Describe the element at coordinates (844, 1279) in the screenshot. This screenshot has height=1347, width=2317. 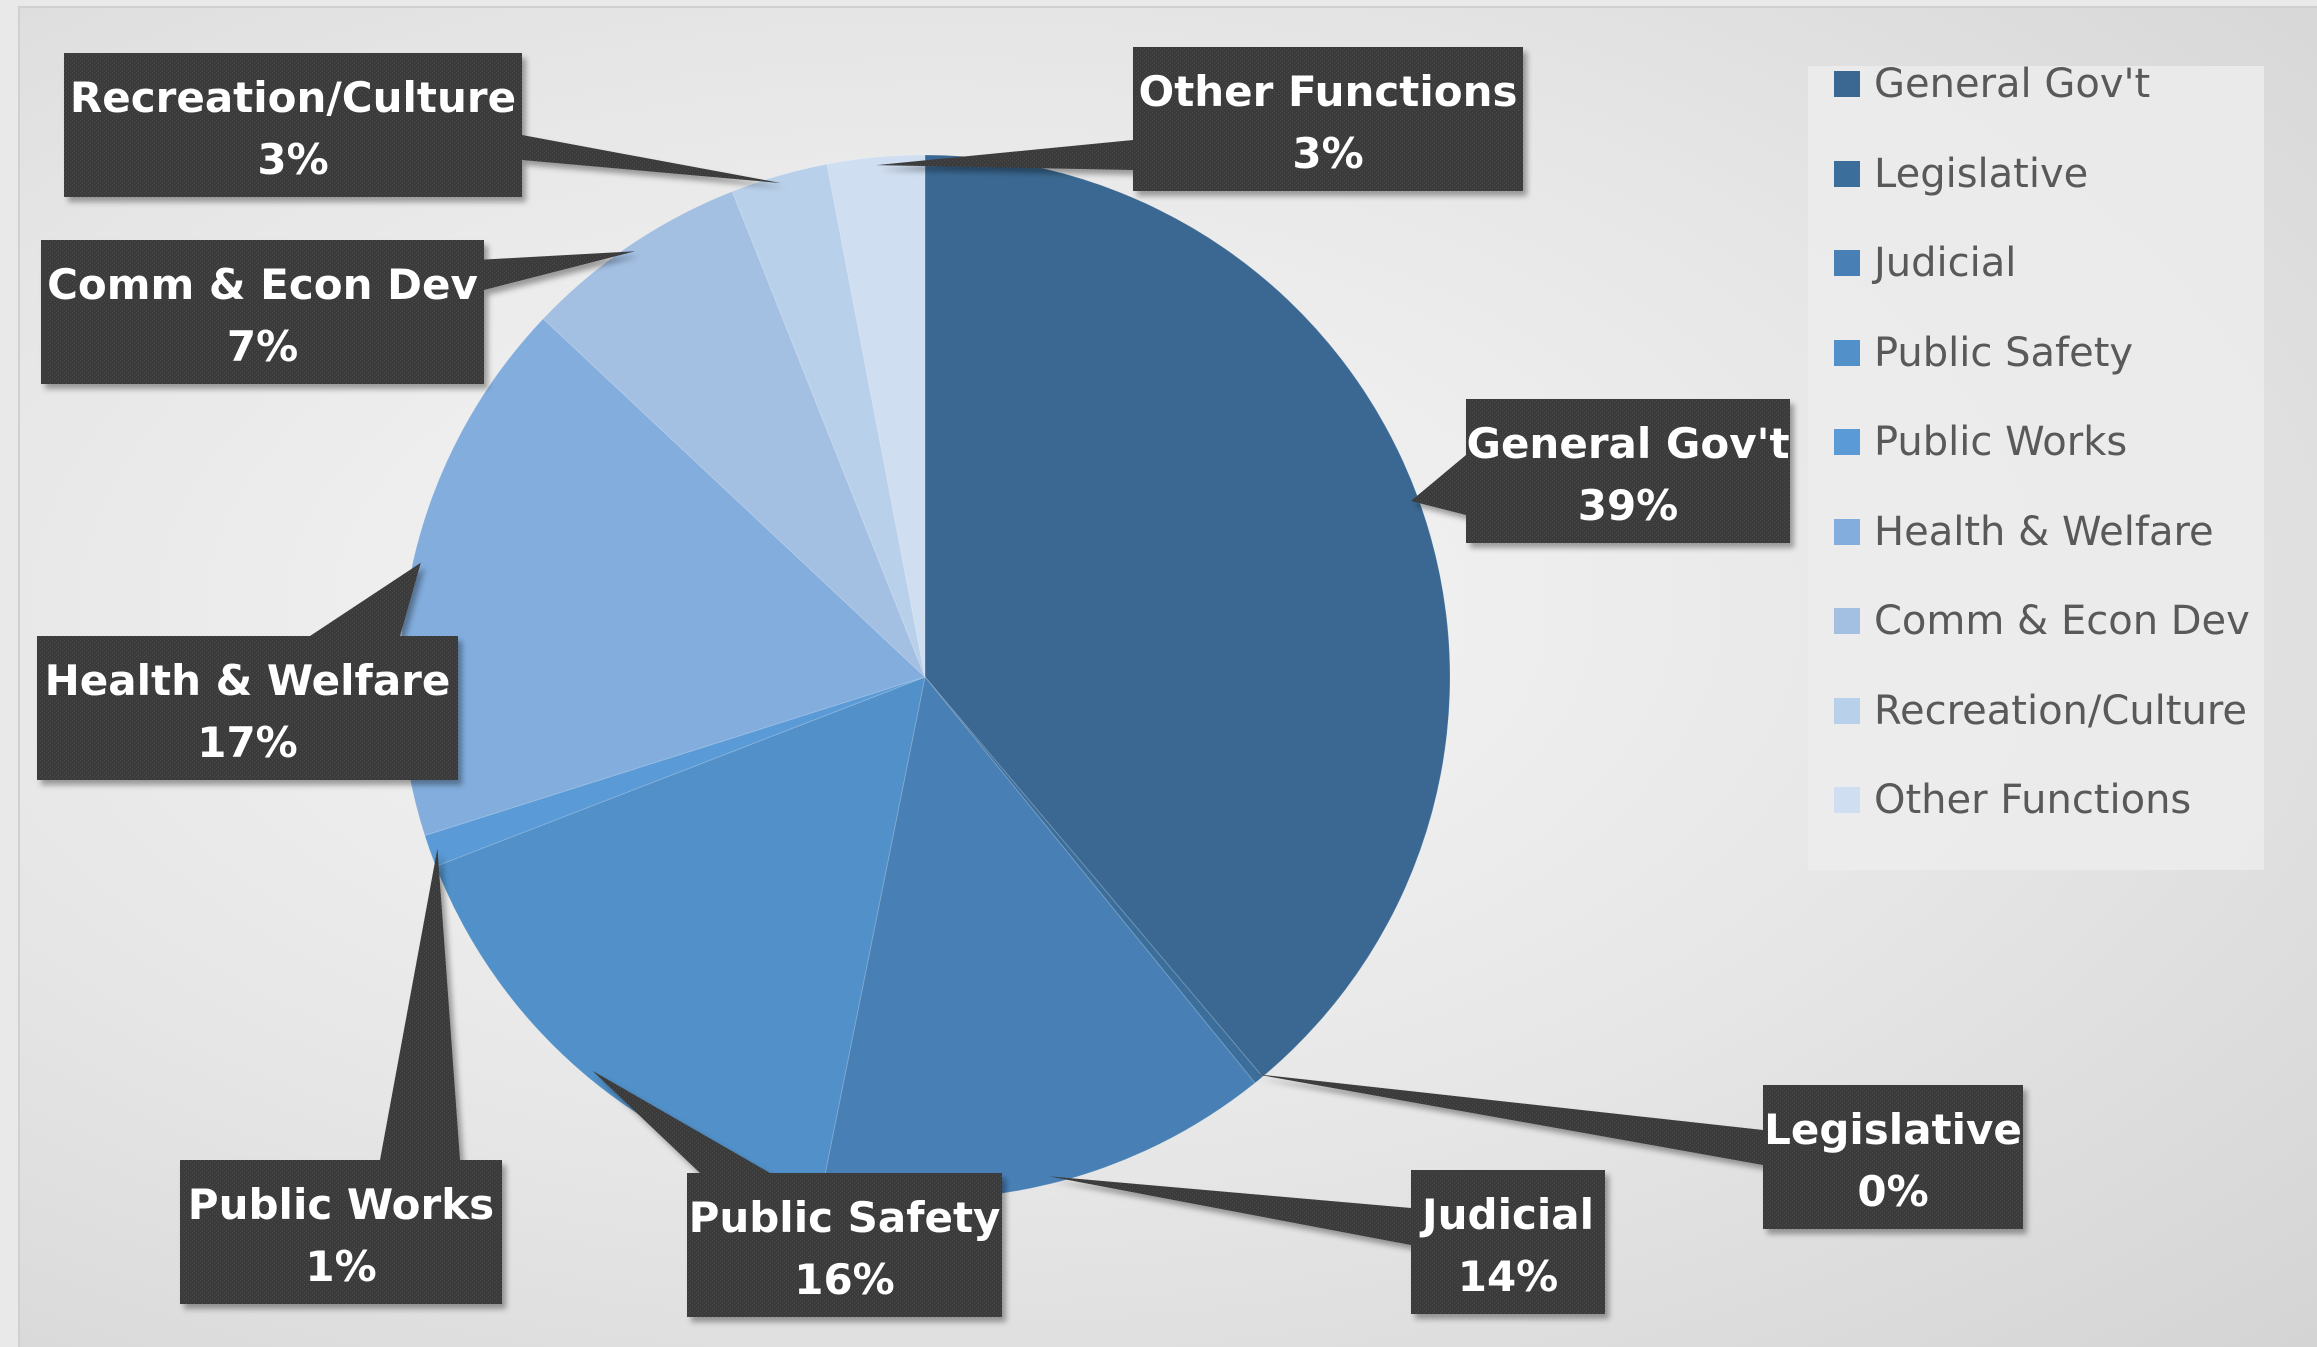
I see `data-label-percent: 16%` at that location.